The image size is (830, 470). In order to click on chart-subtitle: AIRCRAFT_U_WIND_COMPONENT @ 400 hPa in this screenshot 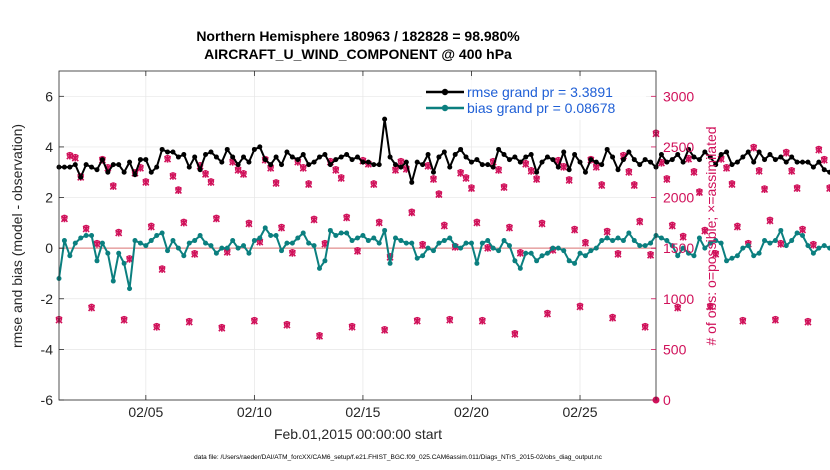, I will do `click(358, 54)`.